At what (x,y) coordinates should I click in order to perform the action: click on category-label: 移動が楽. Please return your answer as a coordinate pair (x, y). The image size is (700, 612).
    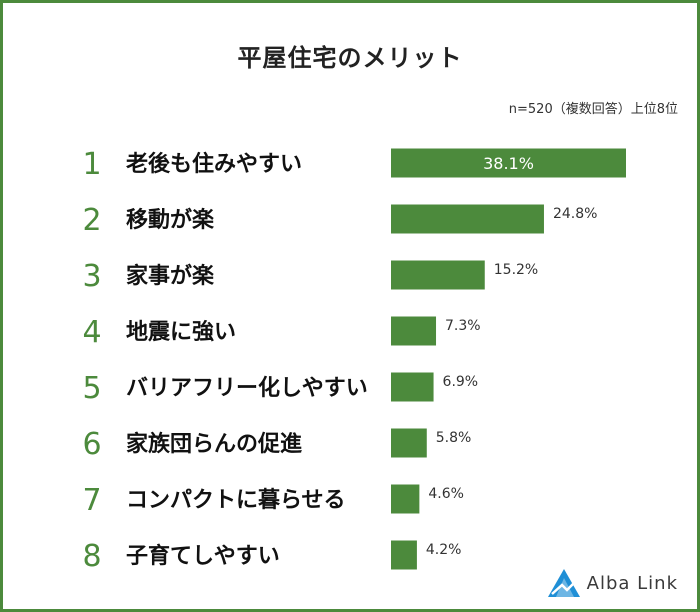
    Looking at the image, I should click on (170, 220).